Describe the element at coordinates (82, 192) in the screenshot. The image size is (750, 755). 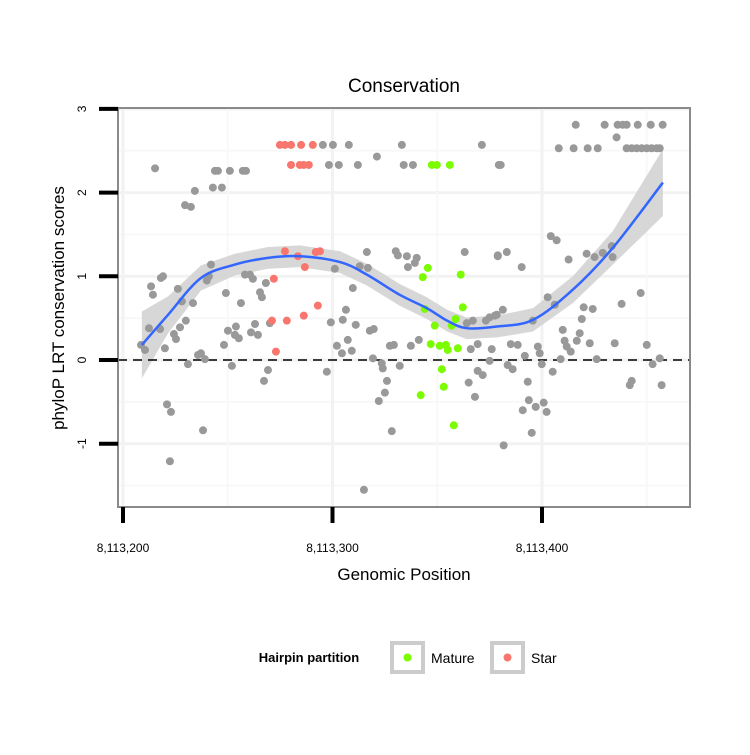
I see `y-tick-label: 2` at that location.